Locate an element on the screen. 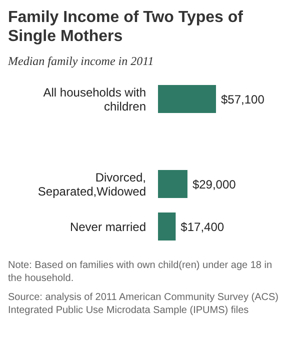 The height and width of the screenshot is (345, 294). y-tick-label: Never married is located at coordinates (108, 227).